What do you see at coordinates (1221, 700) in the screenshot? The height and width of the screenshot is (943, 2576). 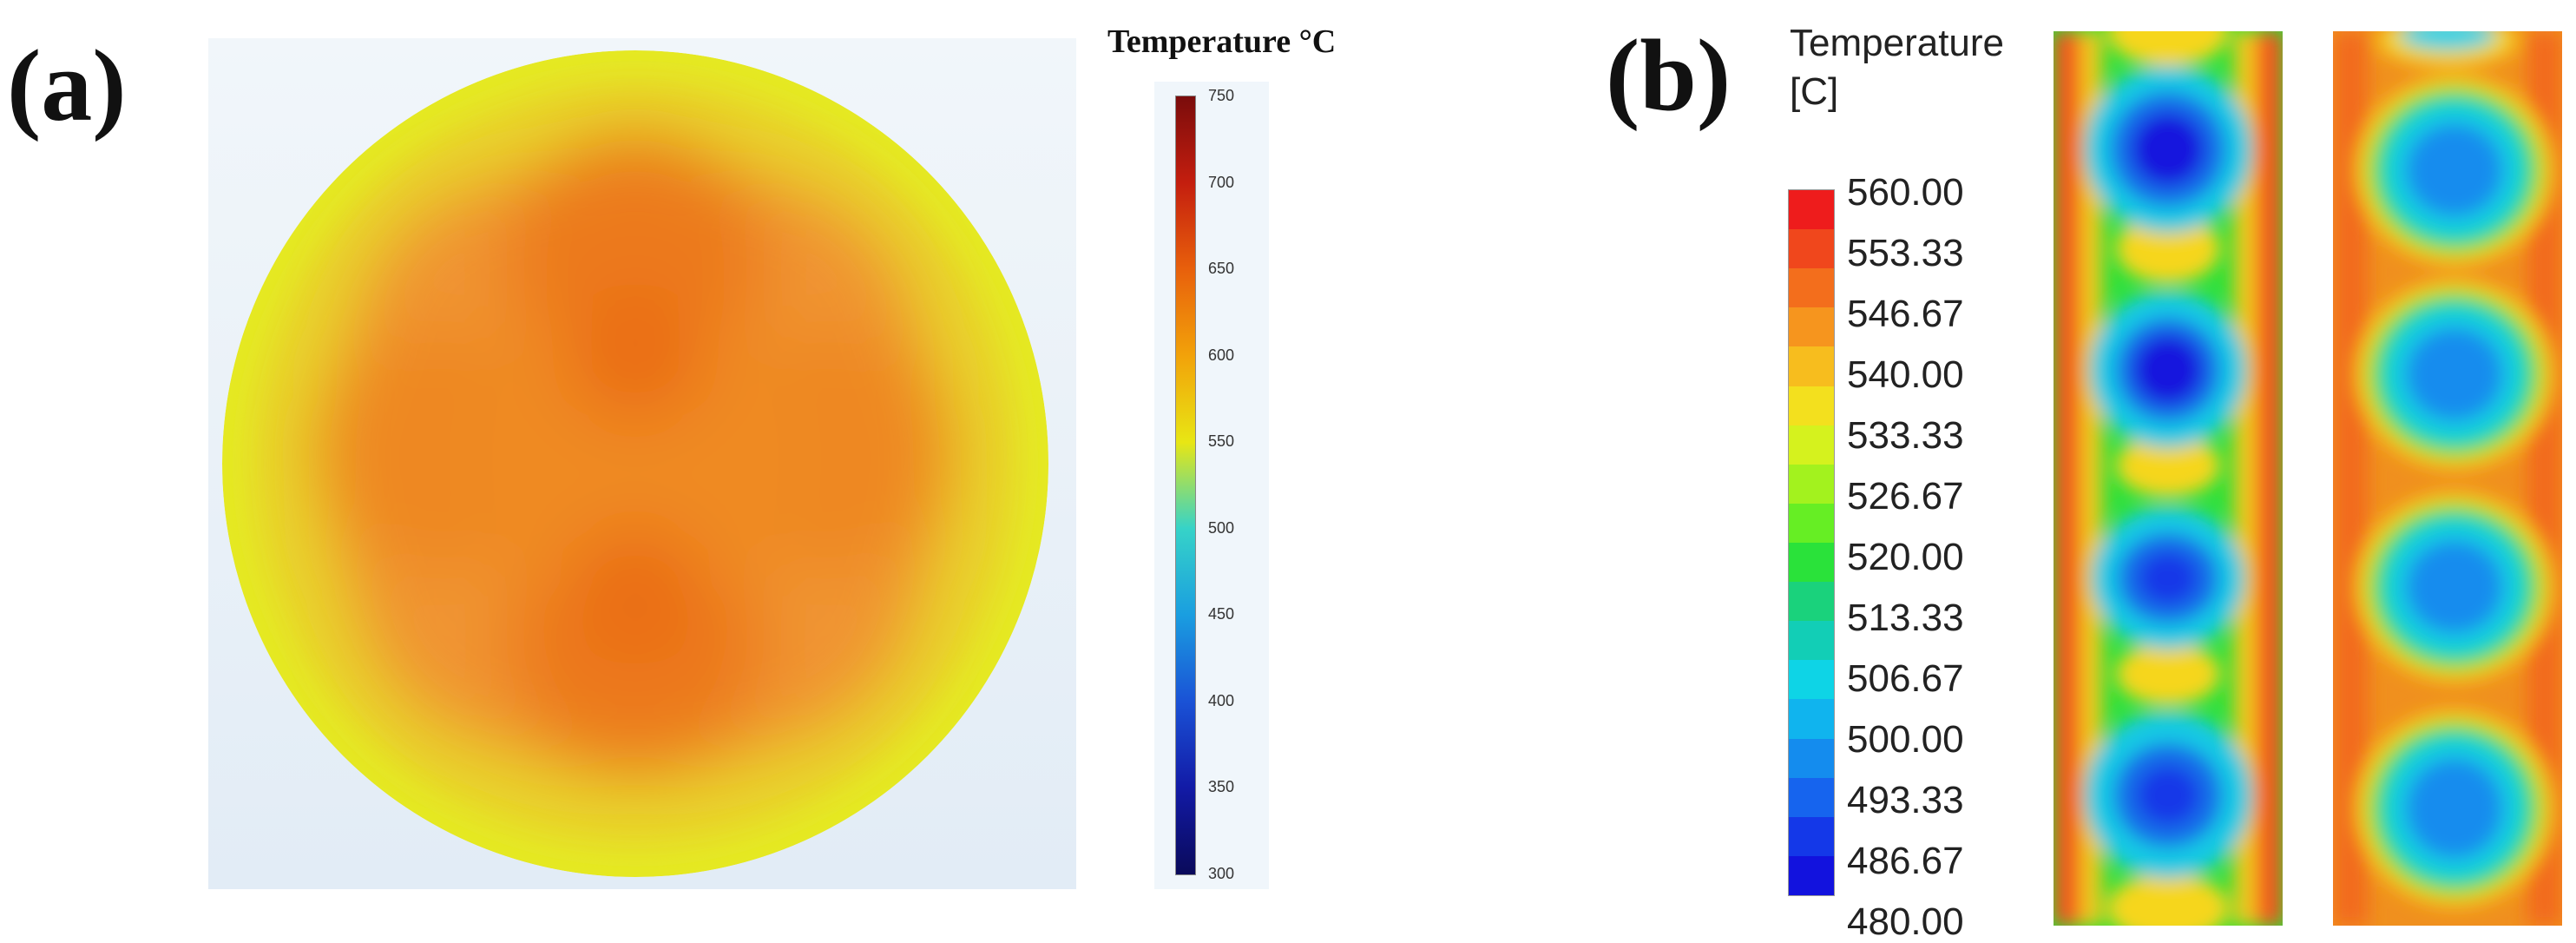 I see `legend-a-tick-label: 400` at bounding box center [1221, 700].